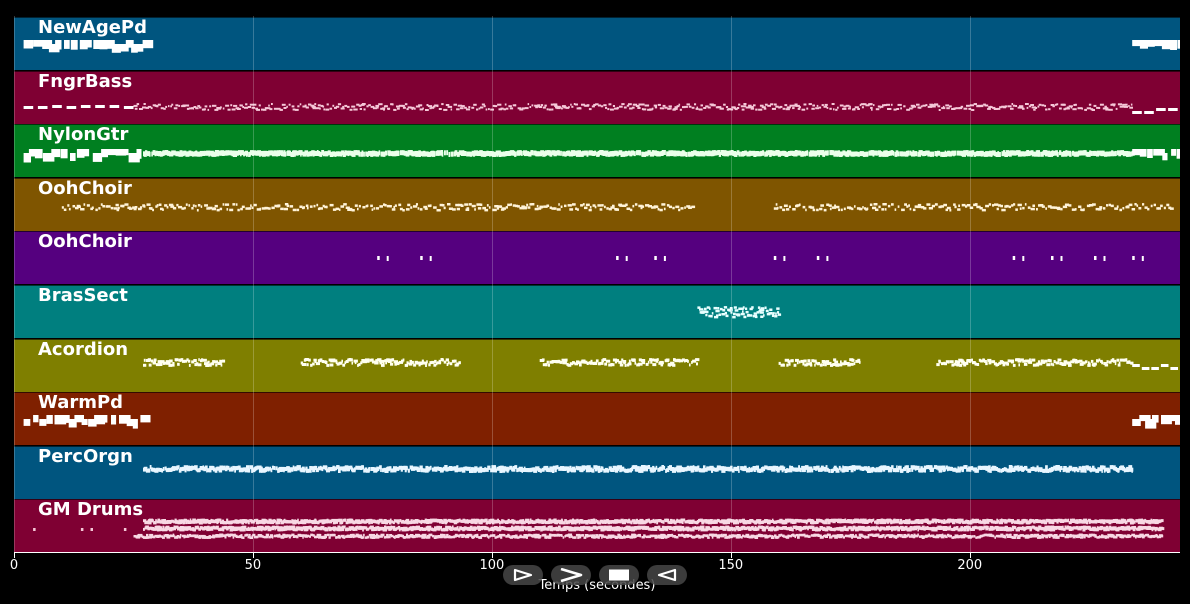 This screenshot has height=604, width=1190. I want to click on track-lane: NylonGtr, so click(597, 151).